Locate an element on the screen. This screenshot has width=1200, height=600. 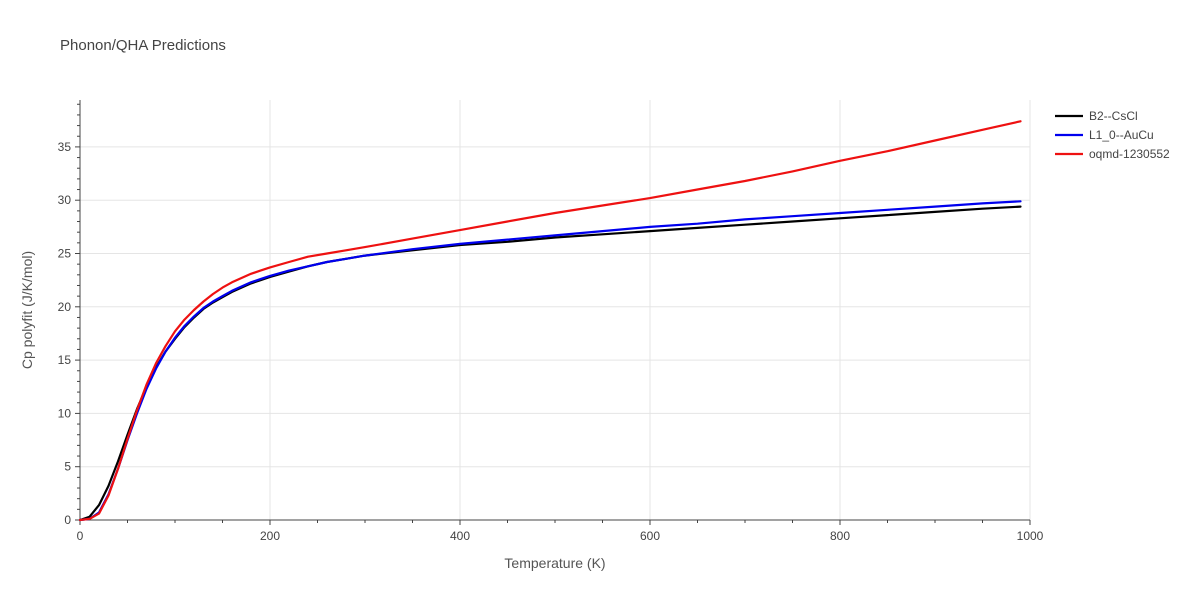
legend-item: oqmd-1230552 is located at coordinates (1112, 154).